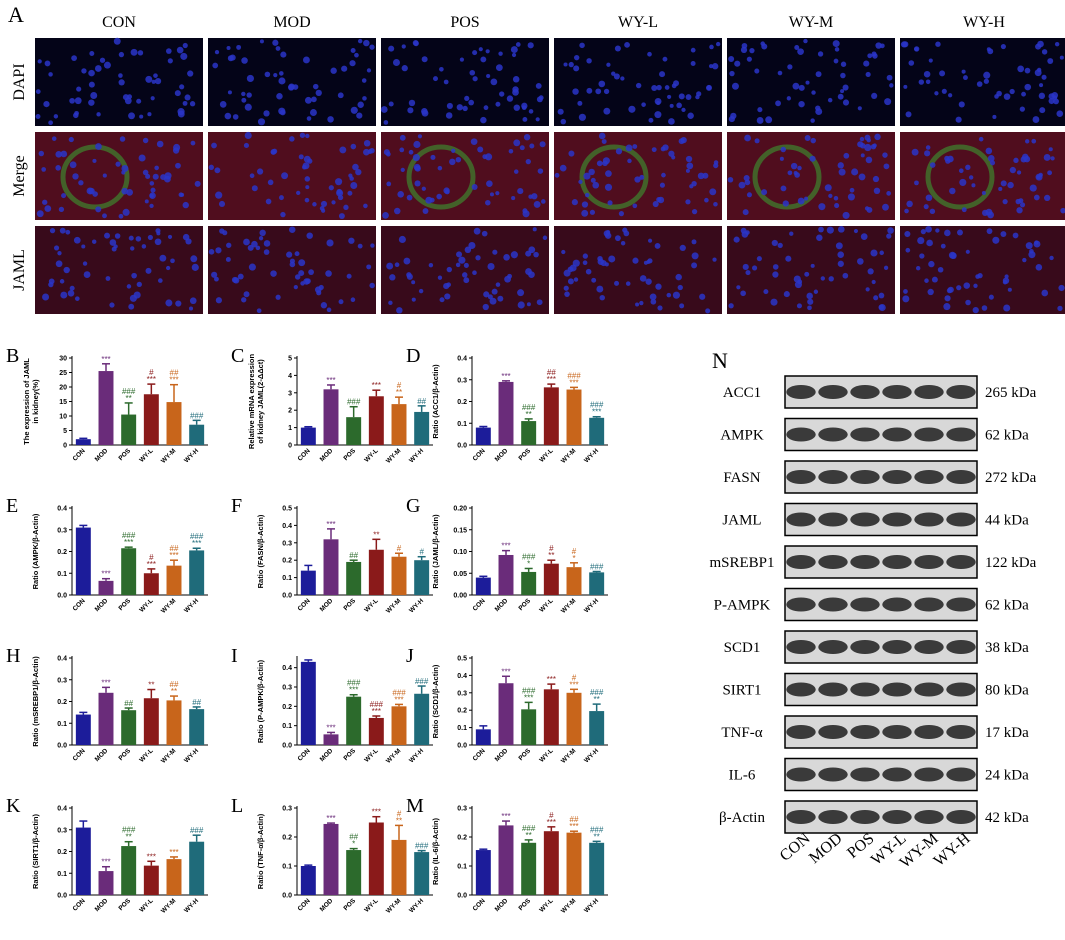  I want to click on green-stain, so click(960, 177).